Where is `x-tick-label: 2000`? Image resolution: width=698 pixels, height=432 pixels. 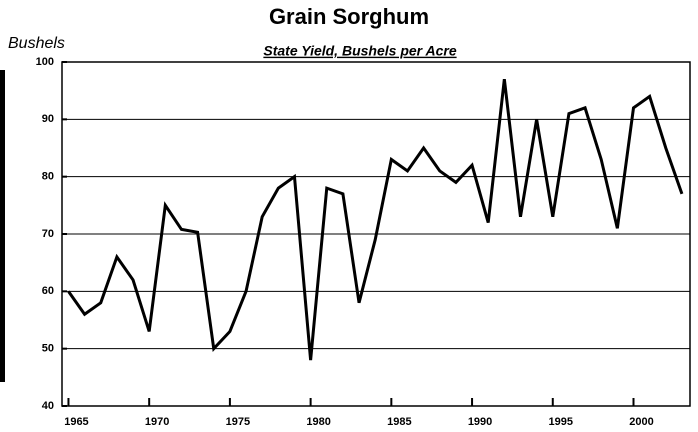 x-tick-label: 2000 is located at coordinates (641, 422).